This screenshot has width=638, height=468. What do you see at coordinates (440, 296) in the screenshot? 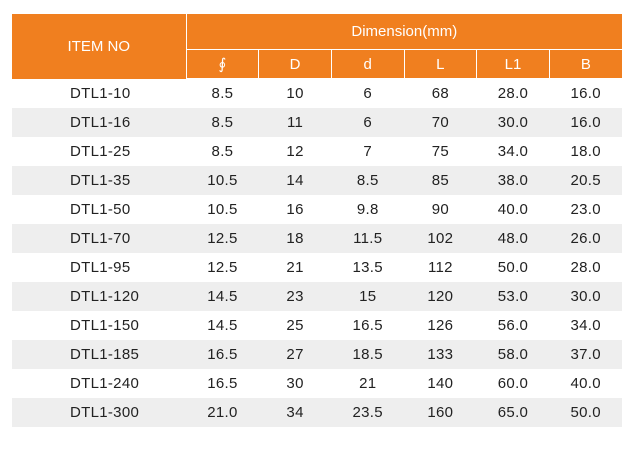
I see `cell-L: 120` at bounding box center [440, 296].